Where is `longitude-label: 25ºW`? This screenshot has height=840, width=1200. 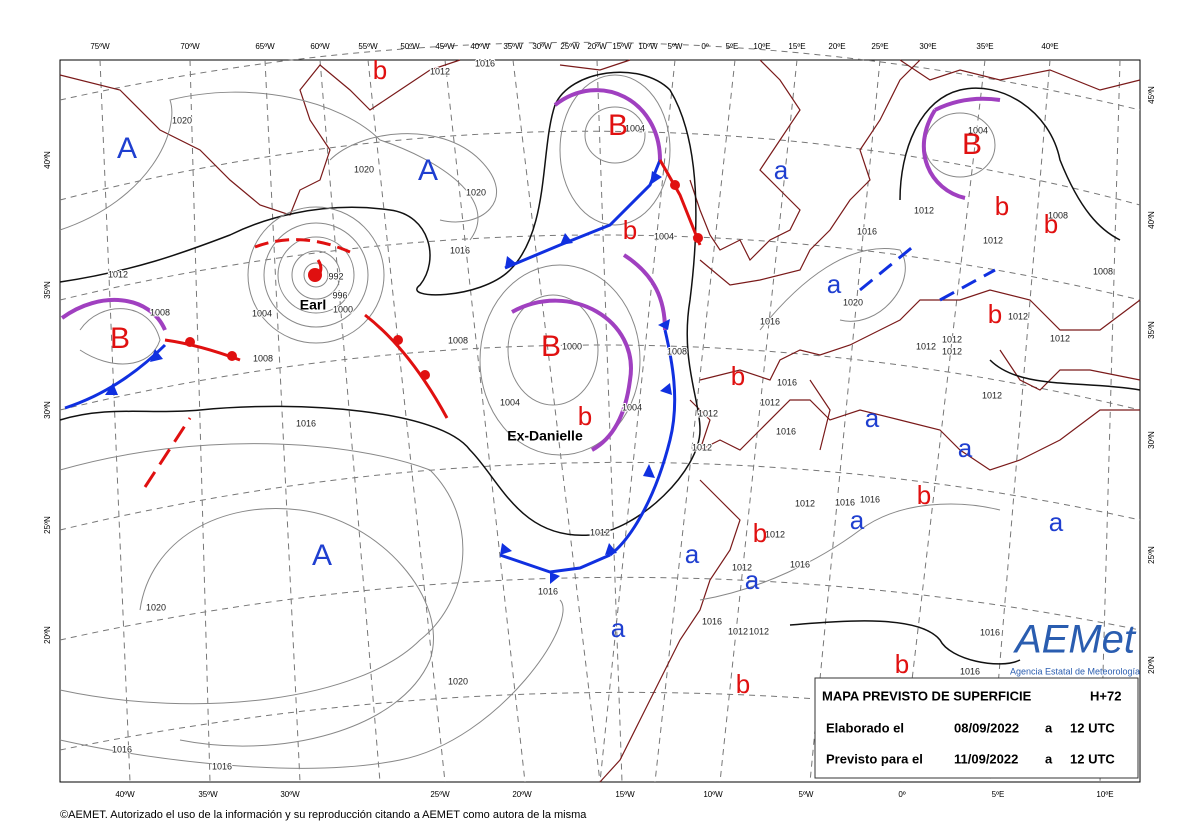
longitude-label: 25ºW is located at coordinates (440, 794).